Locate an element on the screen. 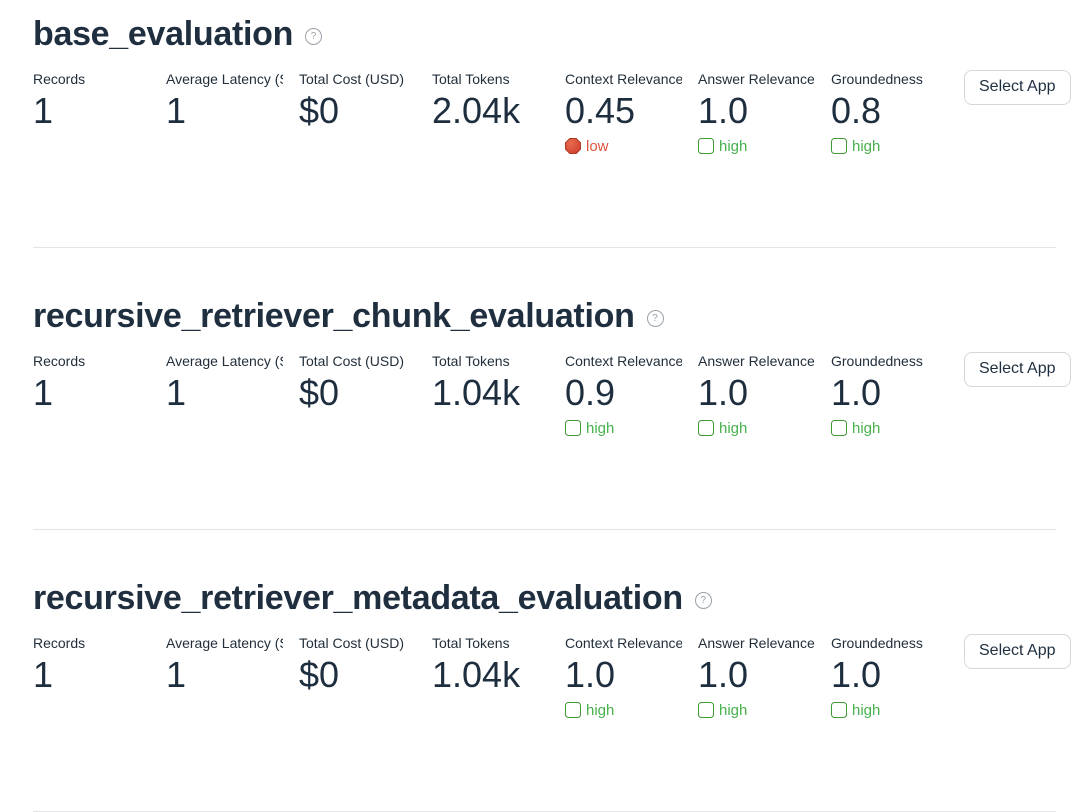  metric: Groundedness 0.8 is located at coordinates (889, 112).